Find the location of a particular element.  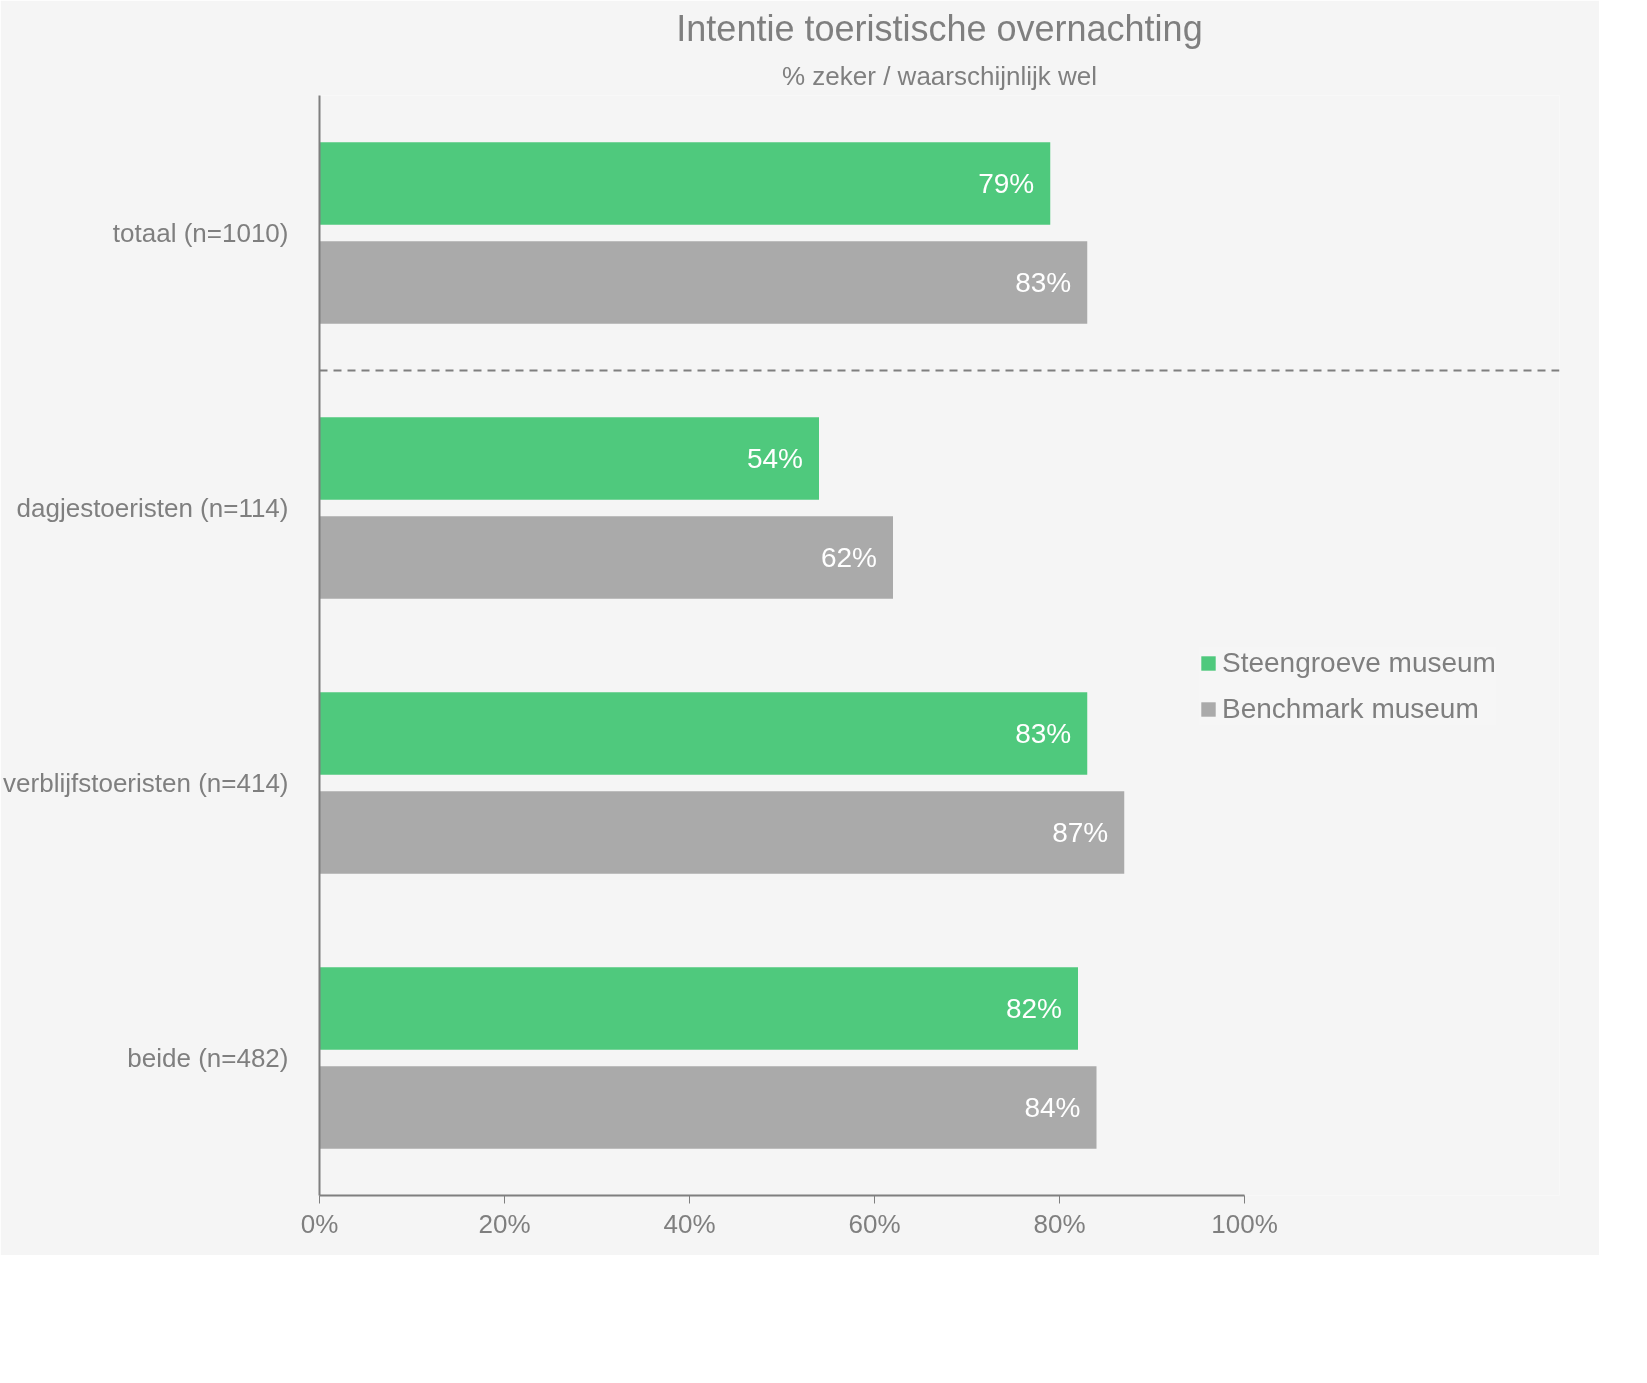

data-label: 87% is located at coordinates (1080, 832).